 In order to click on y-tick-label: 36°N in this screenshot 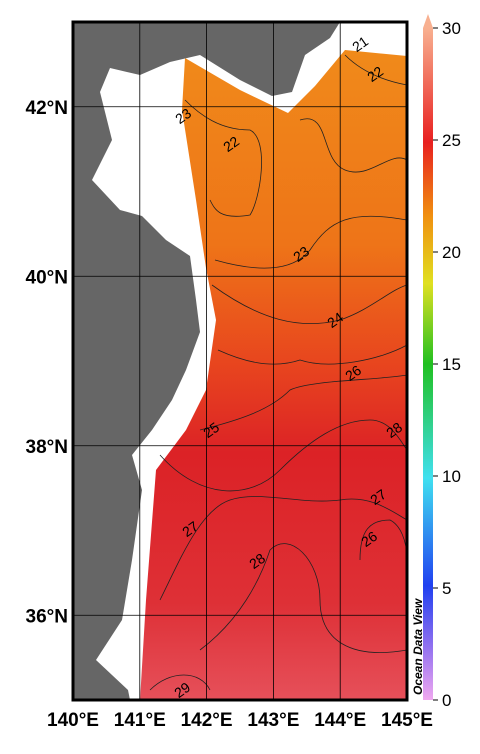, I will do `click(47, 616)`.